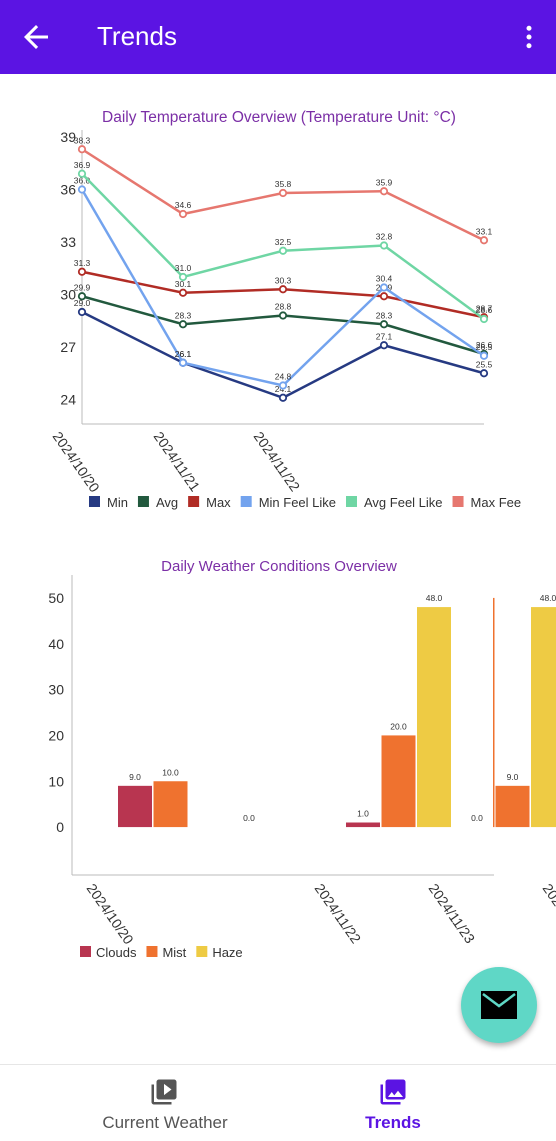  I want to click on data-label: 30.4, so click(384, 279).